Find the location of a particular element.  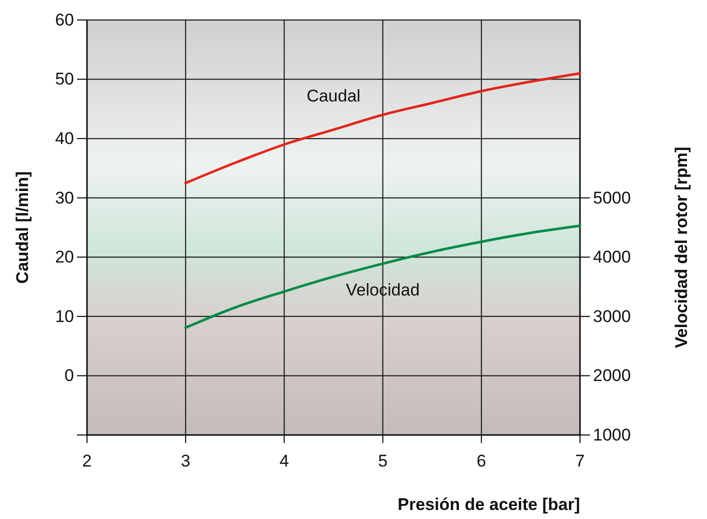

x-axis-title: Presión de aceite [bar] is located at coordinates (489, 504).